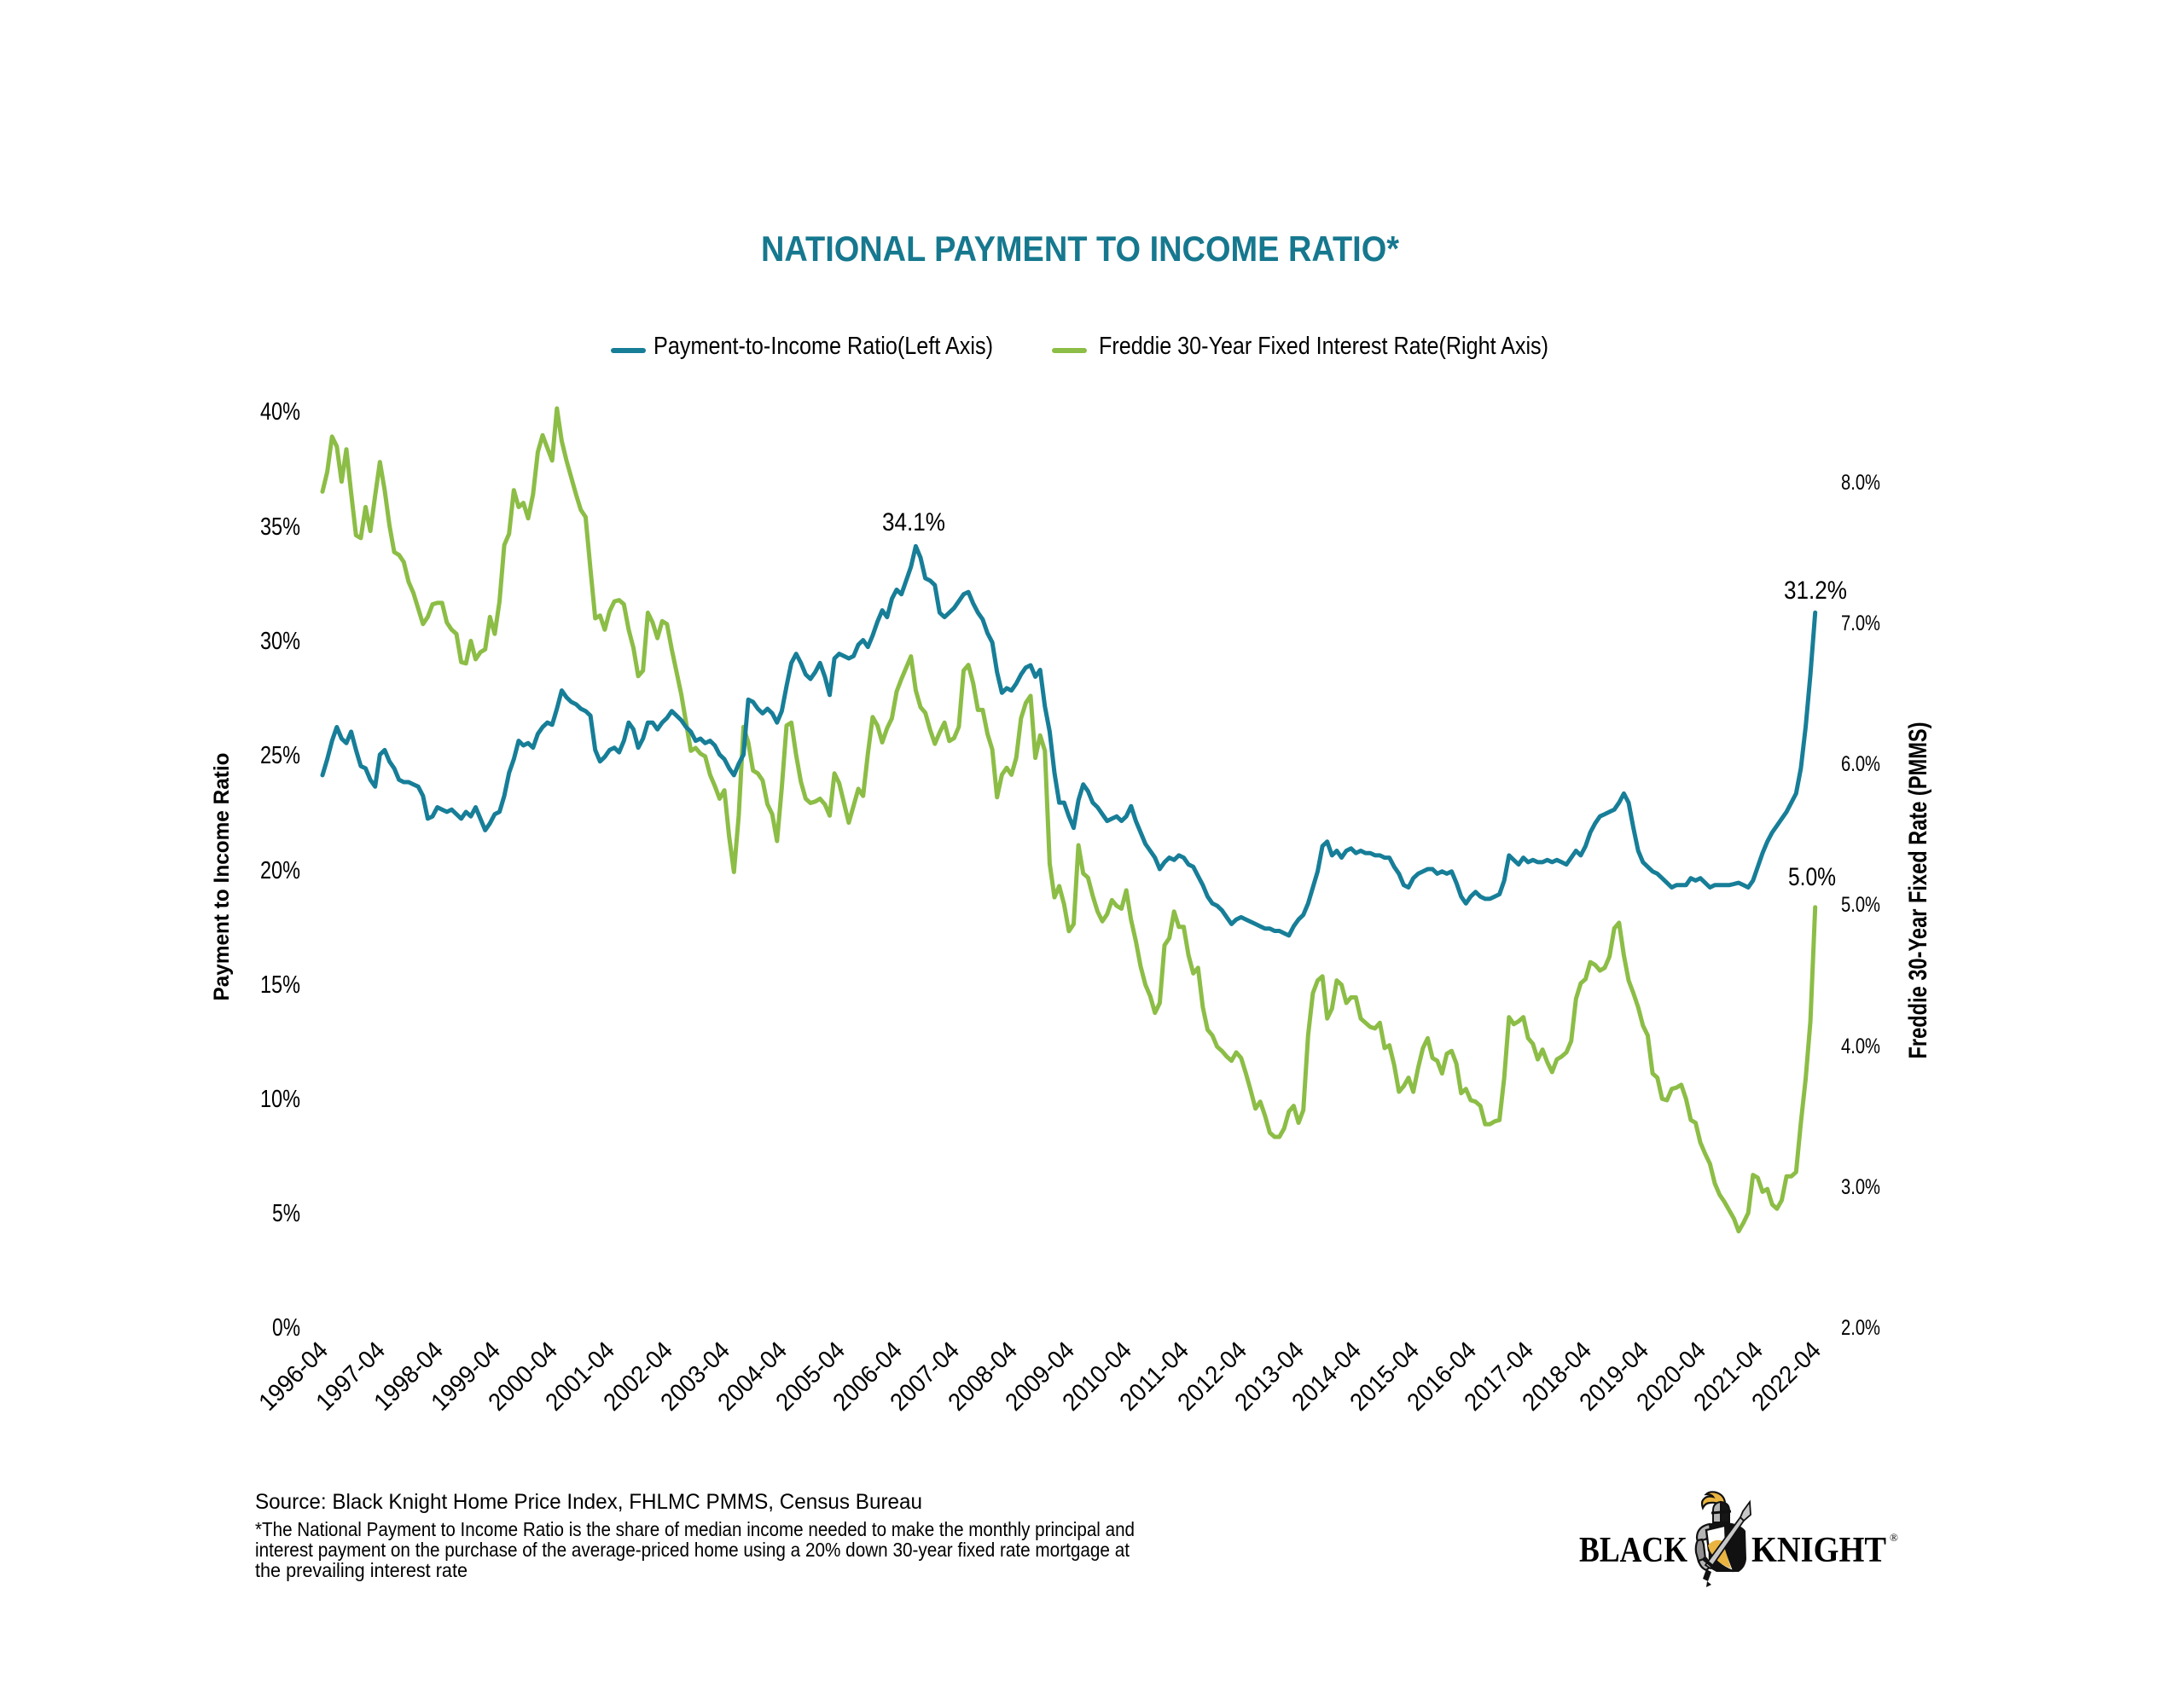 The image size is (2184, 1687). I want to click on svg-text:Freddie 30-Year Fixed Rate (PM: Freddie 30-Year Fixed Rate (PMMS), so click(1918, 891).